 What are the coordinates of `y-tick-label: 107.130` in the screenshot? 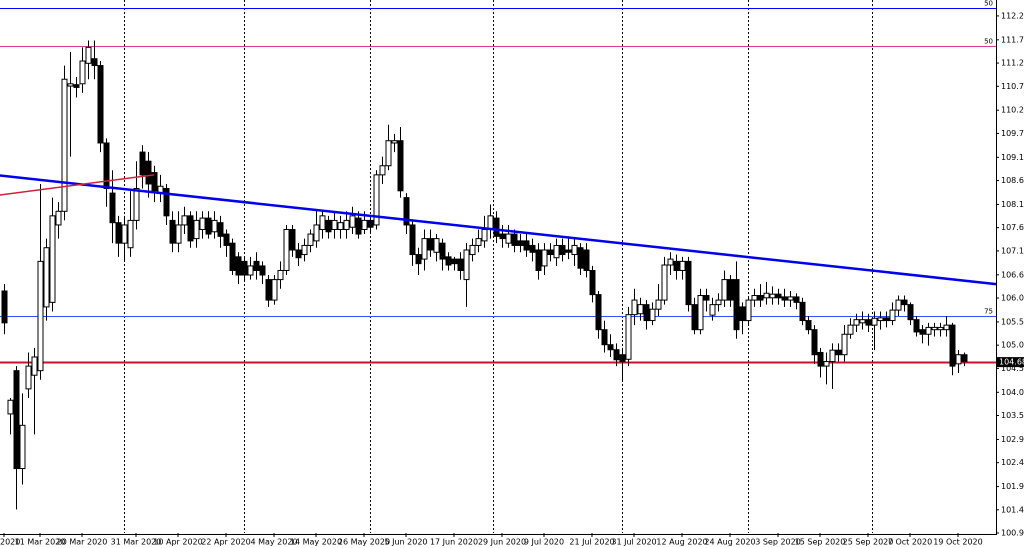 It's located at (1012, 250).